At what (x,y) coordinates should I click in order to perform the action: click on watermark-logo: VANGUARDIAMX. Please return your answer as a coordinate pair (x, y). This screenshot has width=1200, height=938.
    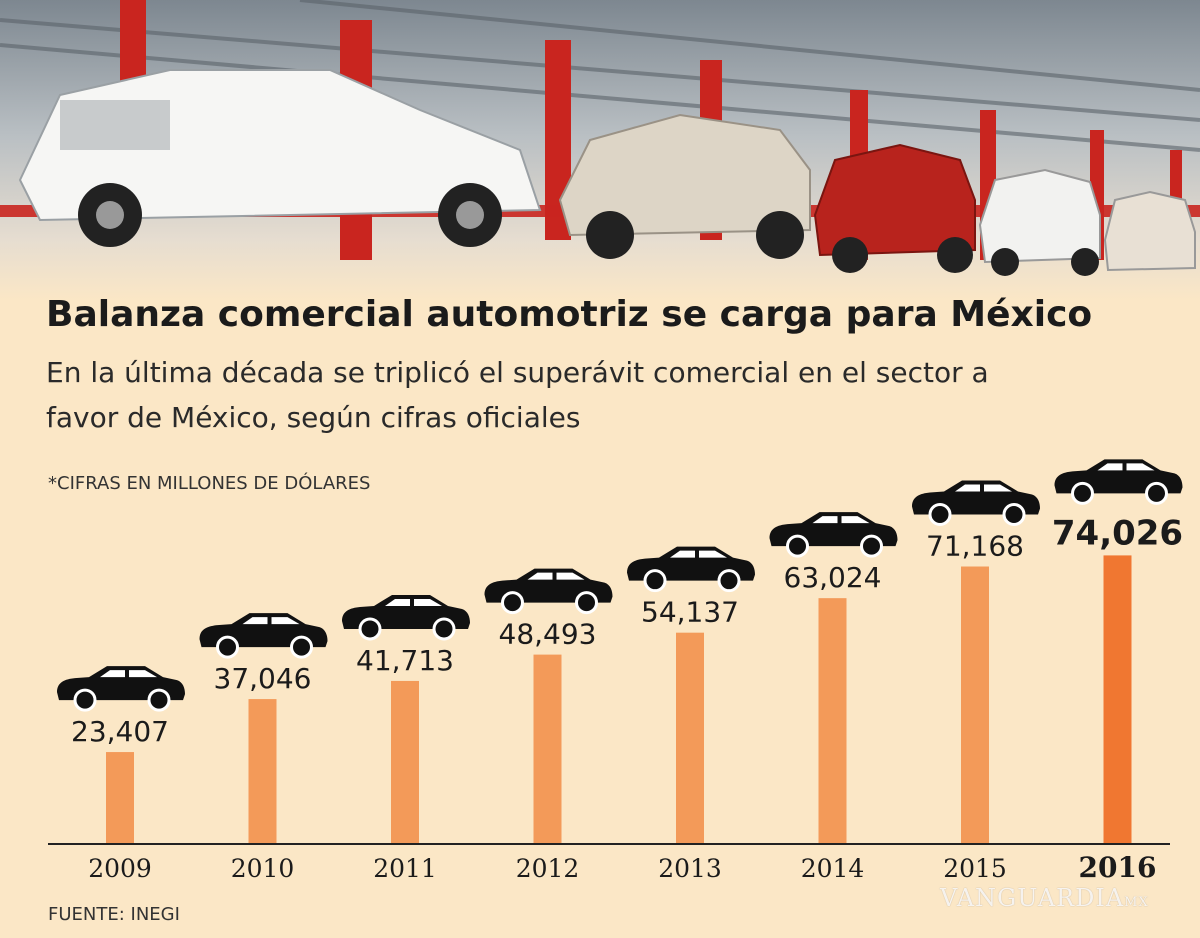
    Looking at the image, I should click on (1044, 898).